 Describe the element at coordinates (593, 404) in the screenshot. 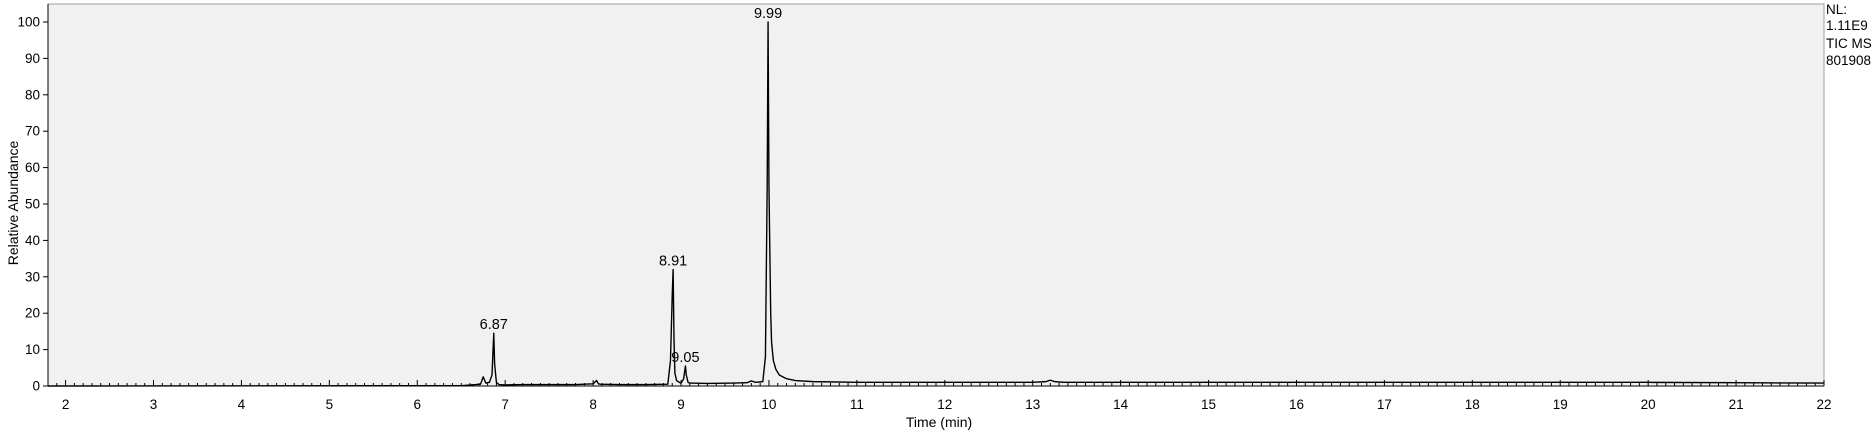

I see `x-tick-label: 8` at that location.